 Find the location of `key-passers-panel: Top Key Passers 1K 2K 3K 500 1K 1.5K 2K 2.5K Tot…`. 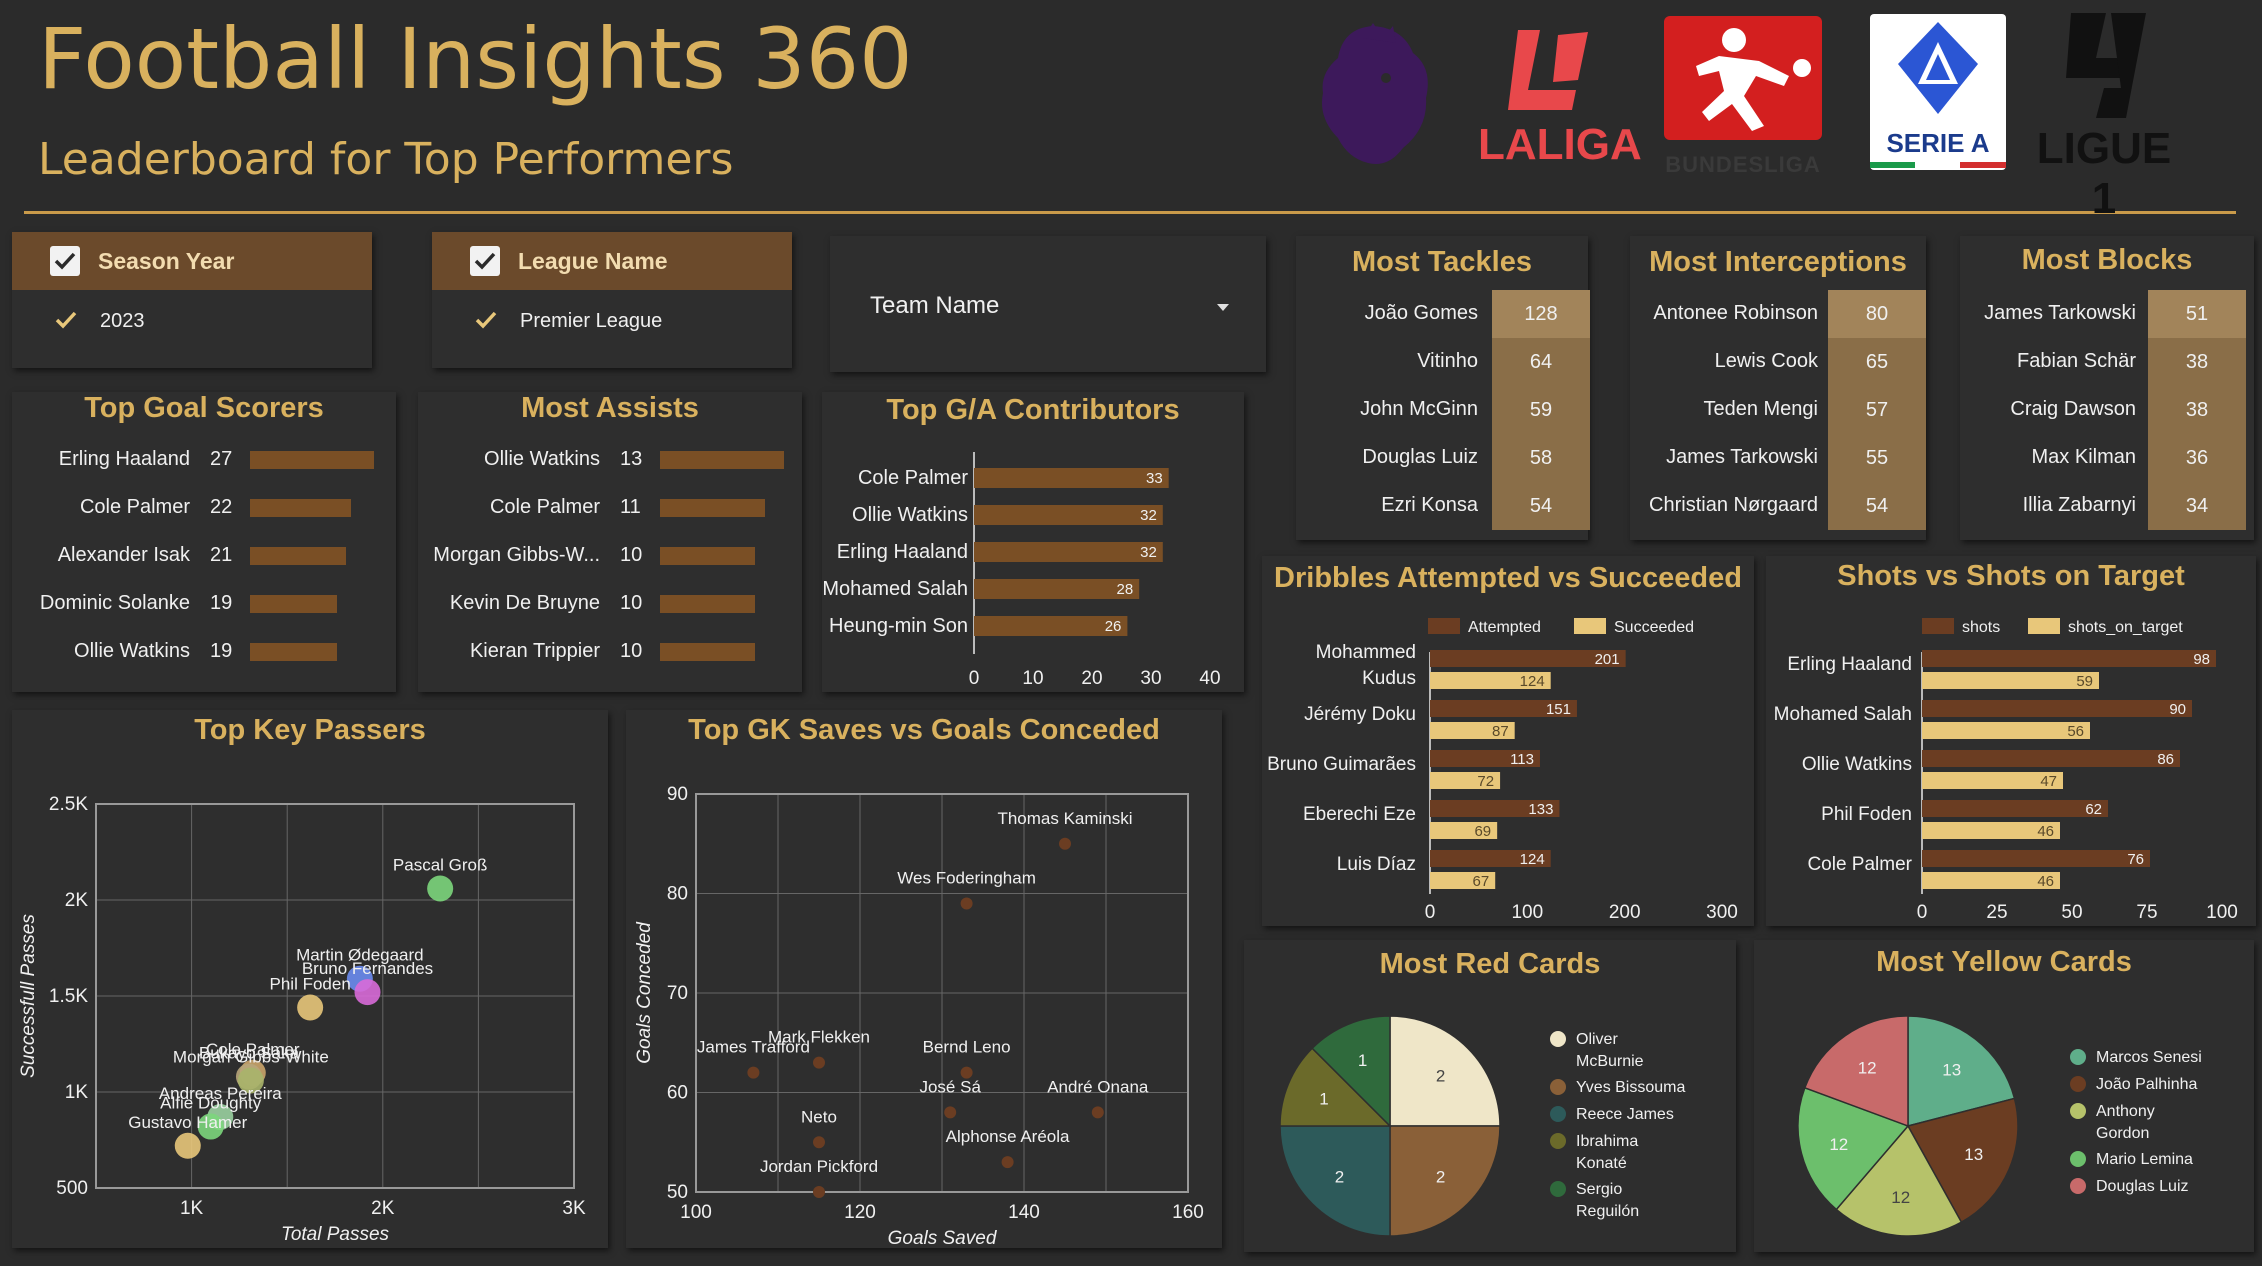

key-passers-panel: Top Key Passers 1K 2K 3K 500 1K 1.5K 2K 2.5K Tot… is located at coordinates (310, 979).